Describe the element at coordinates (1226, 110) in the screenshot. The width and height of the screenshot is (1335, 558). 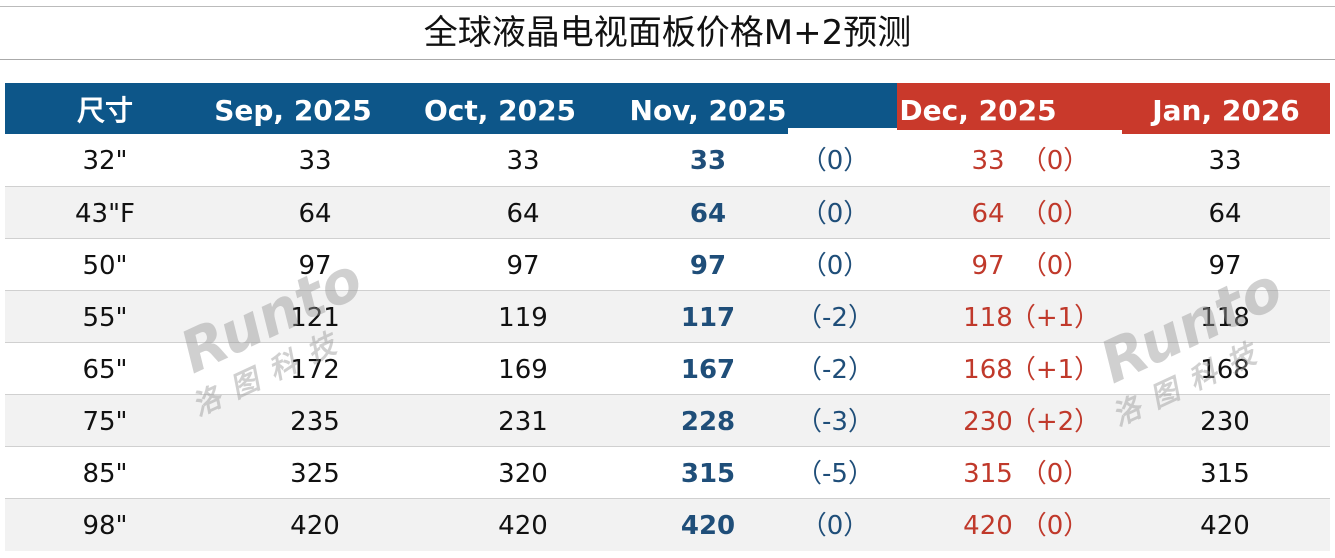
I see `column-header: Jan, 2026` at that location.